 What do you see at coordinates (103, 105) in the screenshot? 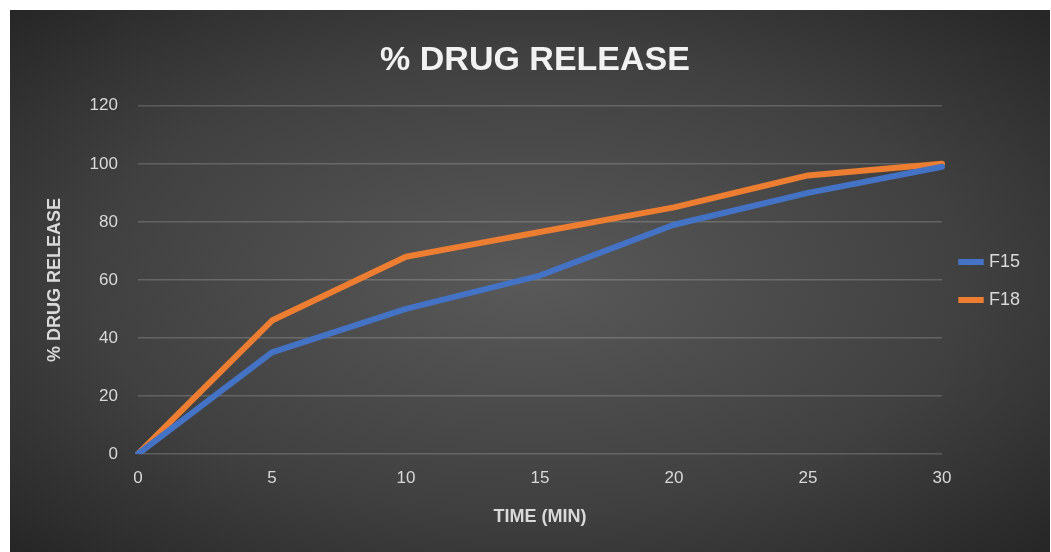
I see `y-tick-label: 120` at bounding box center [103, 105].